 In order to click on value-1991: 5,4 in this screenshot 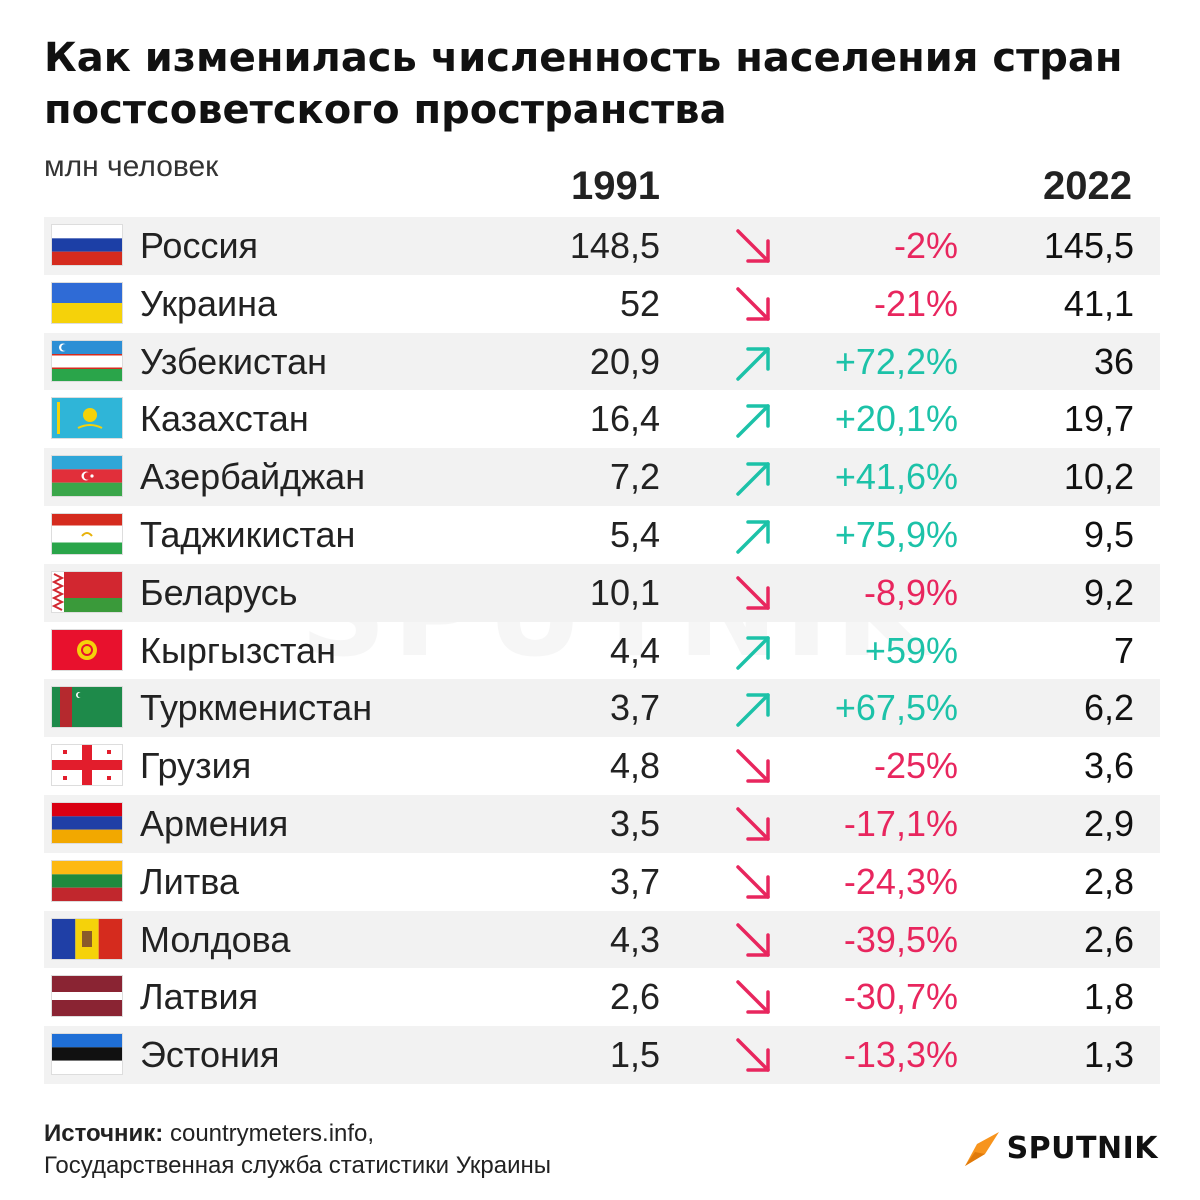, I will do `click(634, 534)`.